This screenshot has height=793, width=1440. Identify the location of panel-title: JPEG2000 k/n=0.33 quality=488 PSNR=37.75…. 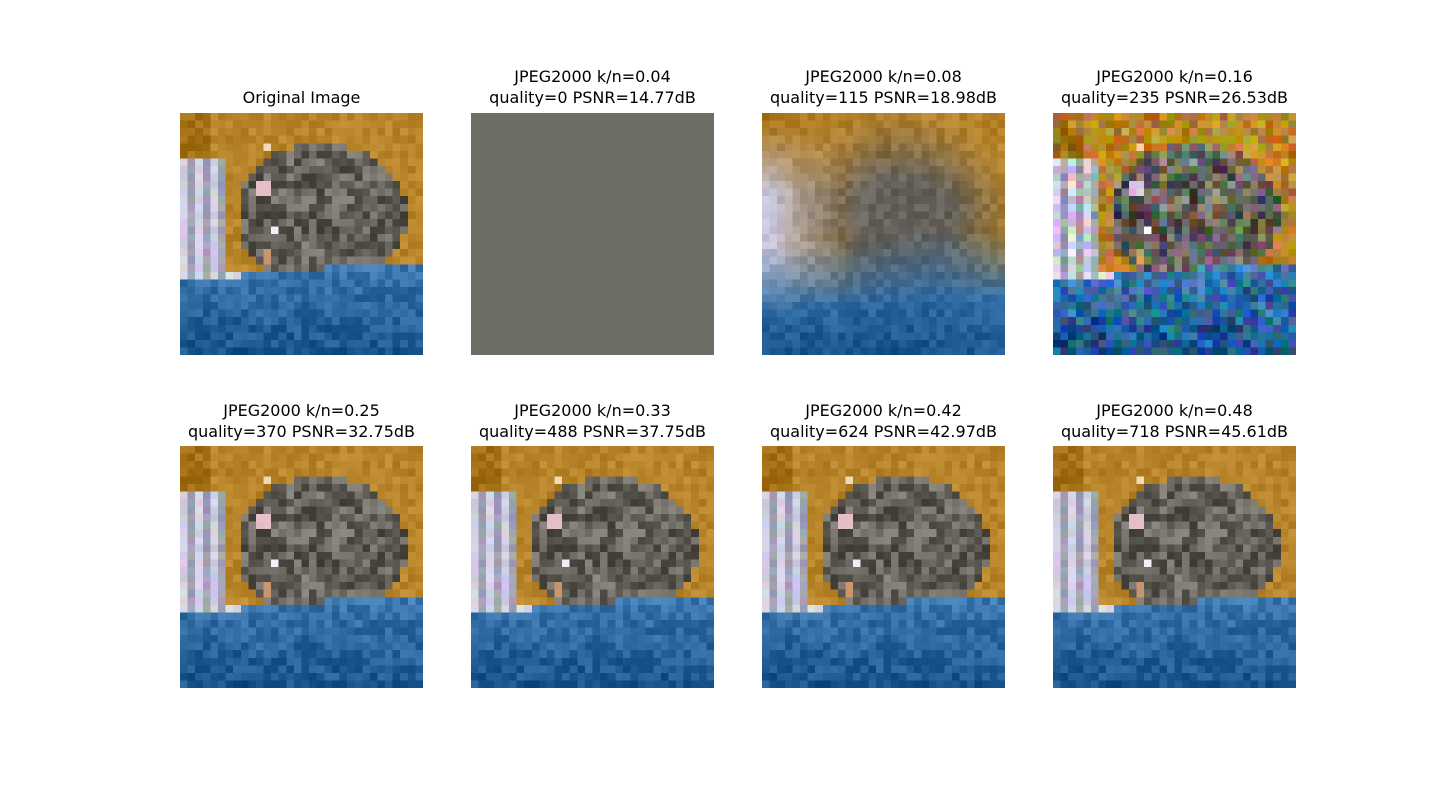
(592, 421).